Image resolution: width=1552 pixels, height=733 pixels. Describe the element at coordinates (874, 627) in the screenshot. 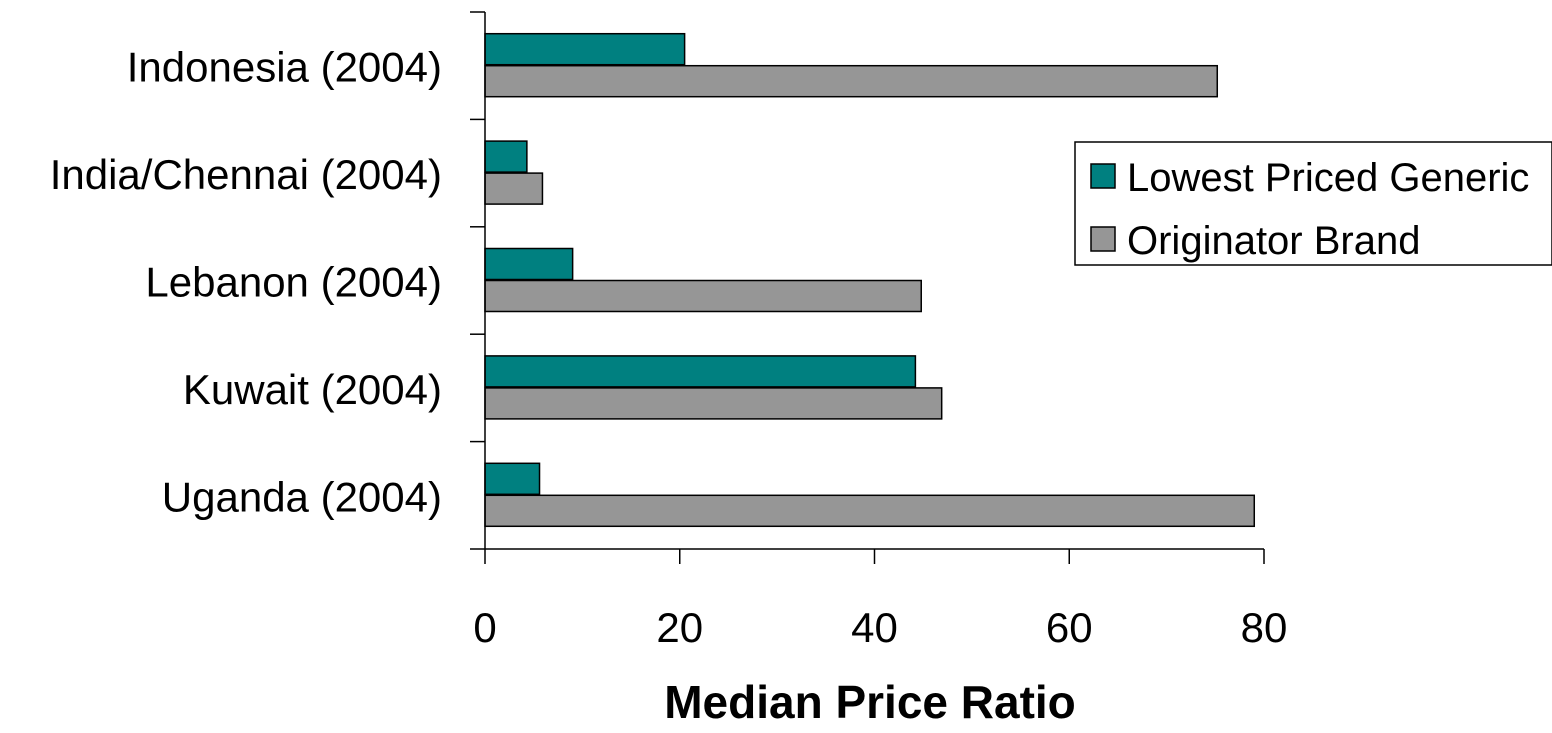

I see `x-tick-label: 40` at that location.